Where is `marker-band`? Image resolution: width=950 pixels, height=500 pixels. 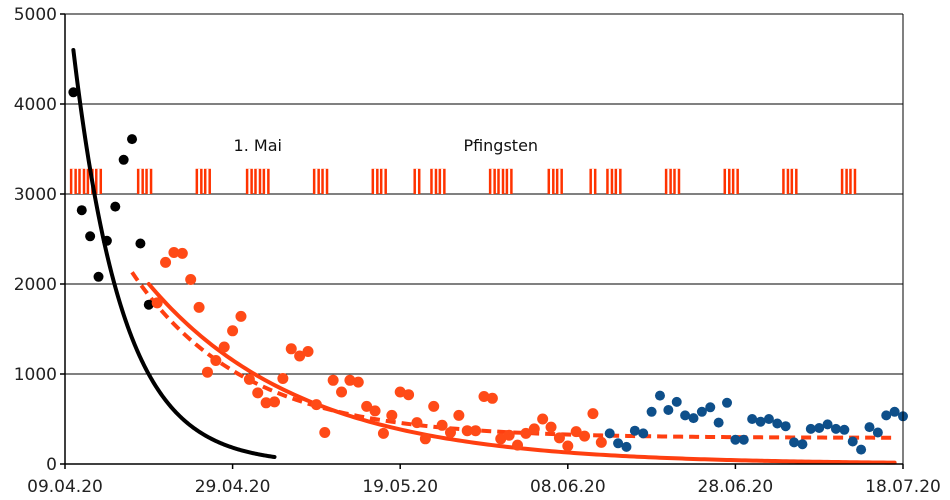 marker-band is located at coordinates (463, 181).